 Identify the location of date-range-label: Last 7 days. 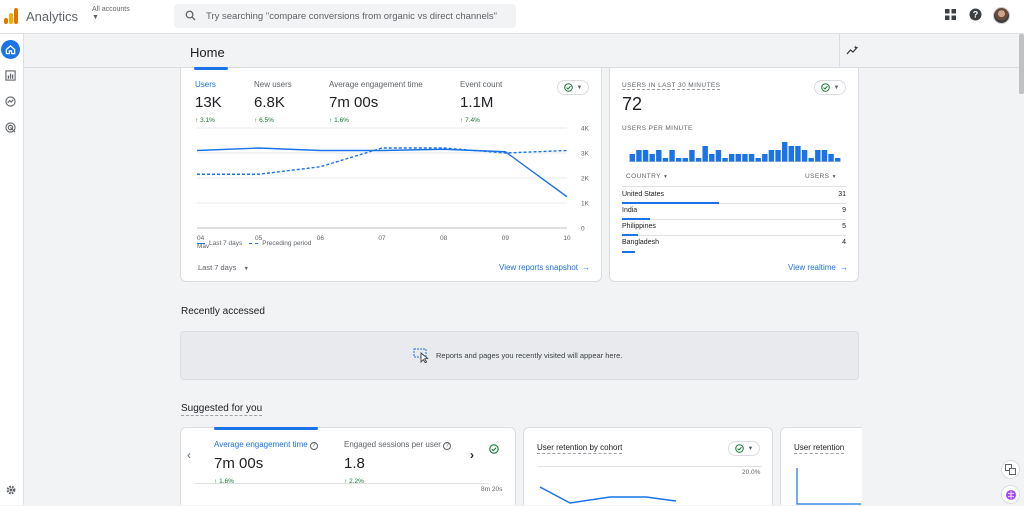
(217, 267).